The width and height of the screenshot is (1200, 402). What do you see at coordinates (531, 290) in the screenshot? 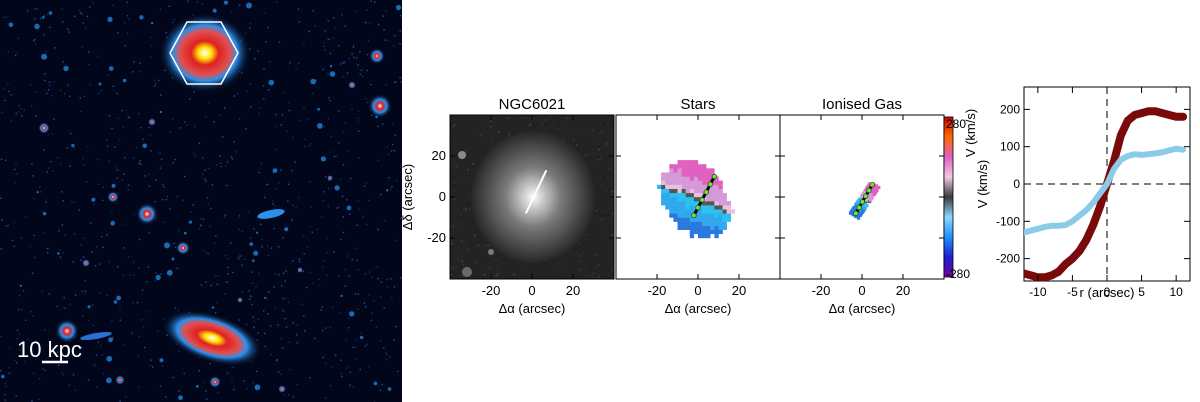
I see `x-tick-label: 0` at bounding box center [531, 290].